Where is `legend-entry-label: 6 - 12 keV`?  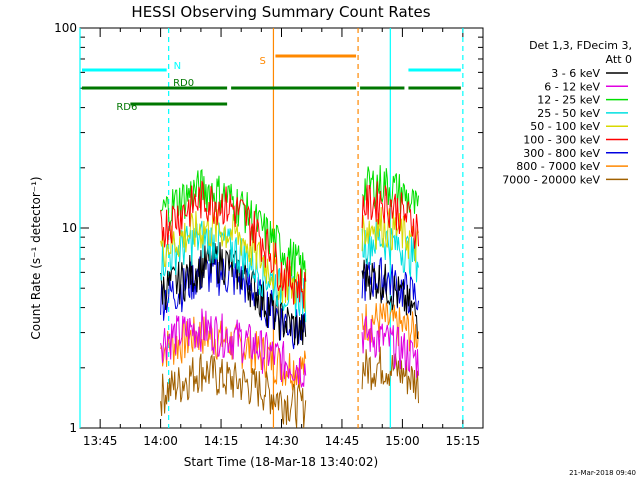 legend-entry-label: 6 - 12 keV is located at coordinates (572, 86).